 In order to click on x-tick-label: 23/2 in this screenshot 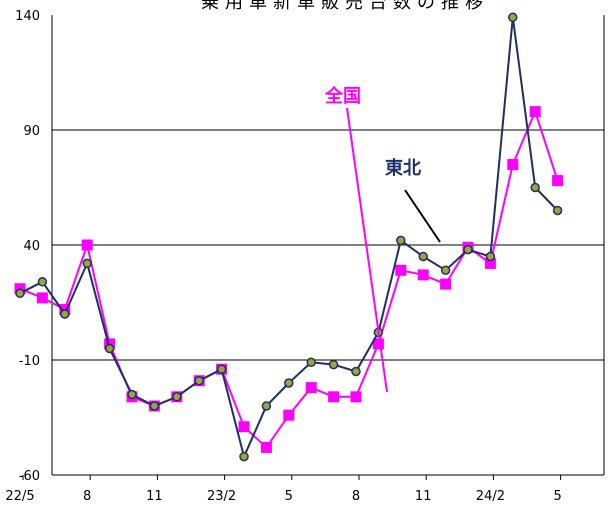, I will do `click(221, 496)`.